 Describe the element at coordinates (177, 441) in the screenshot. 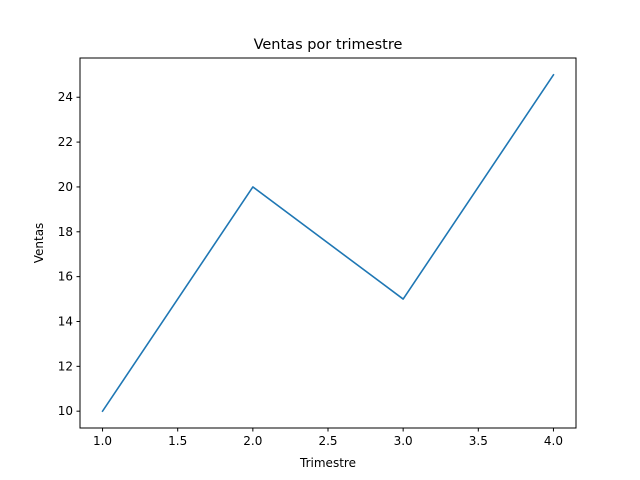

I see `x-tick-label: 1.5` at that location.